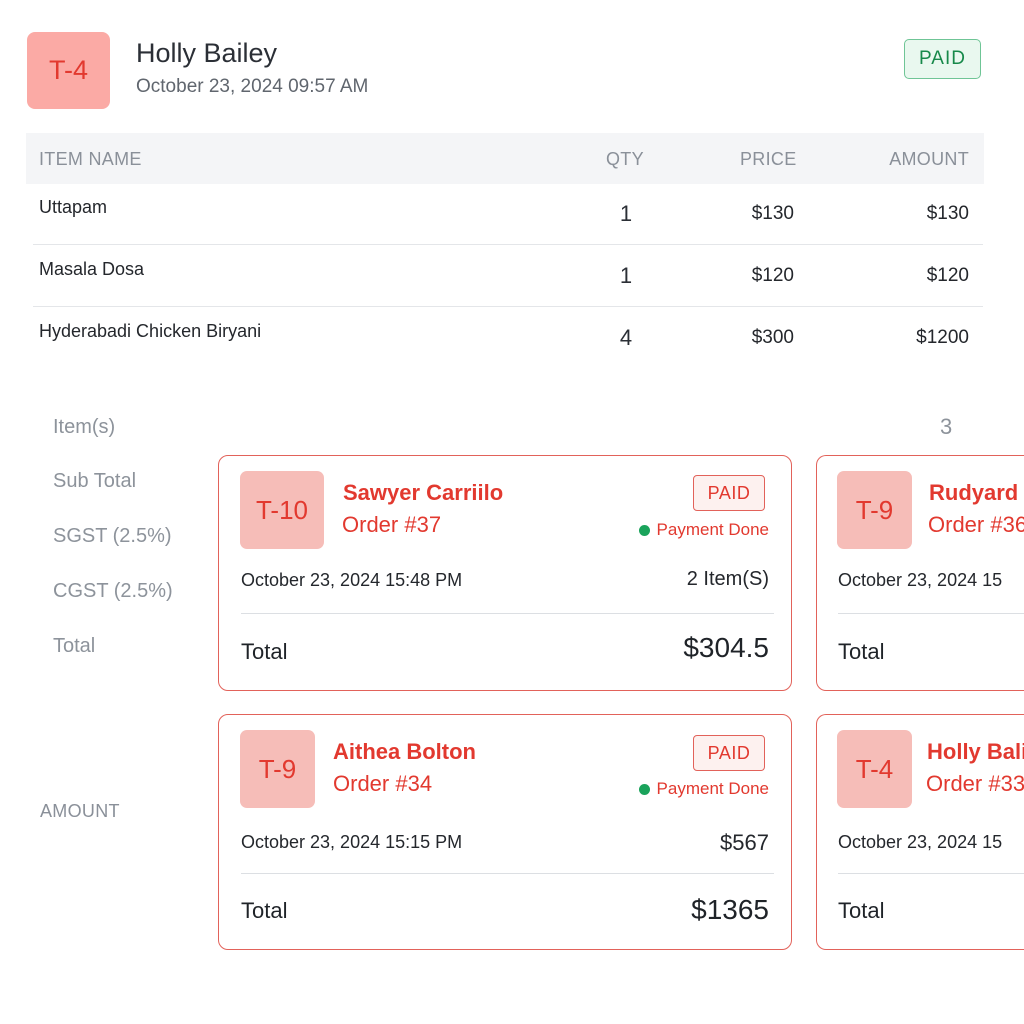 Image resolution: width=1024 pixels, height=1024 pixels. I want to click on item-price: $130, so click(772, 213).